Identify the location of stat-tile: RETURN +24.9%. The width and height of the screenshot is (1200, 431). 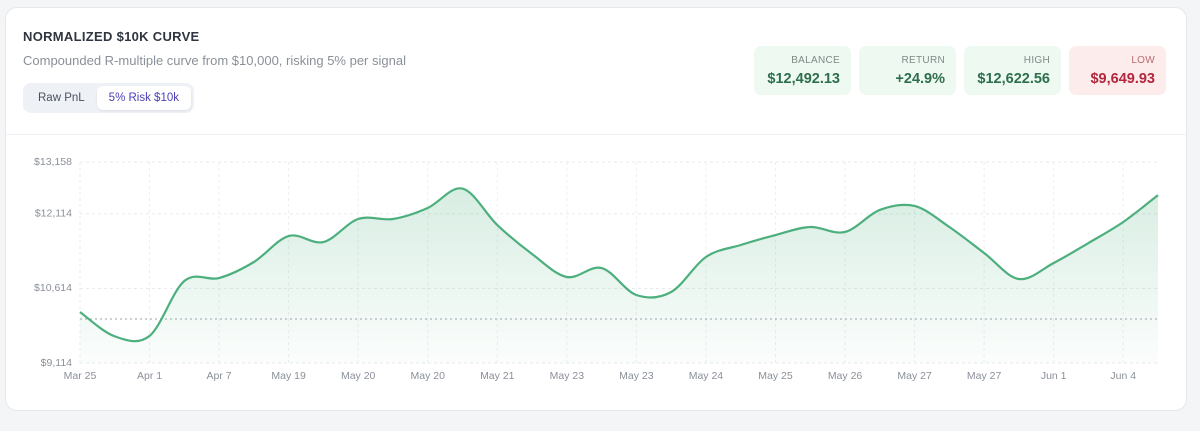
(907, 70).